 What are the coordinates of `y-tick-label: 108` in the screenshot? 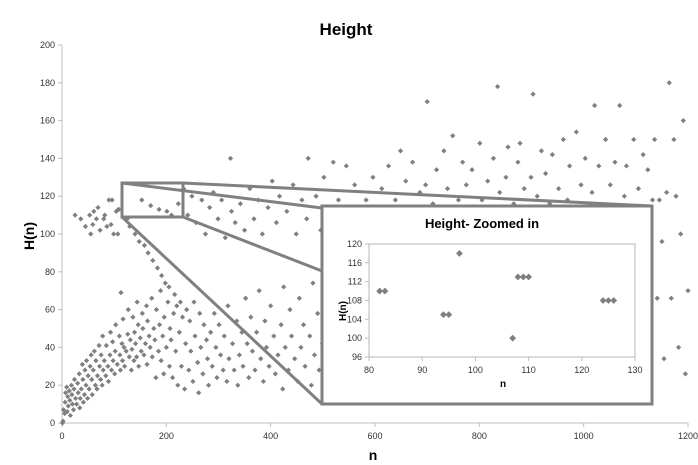 It's located at (354, 301).